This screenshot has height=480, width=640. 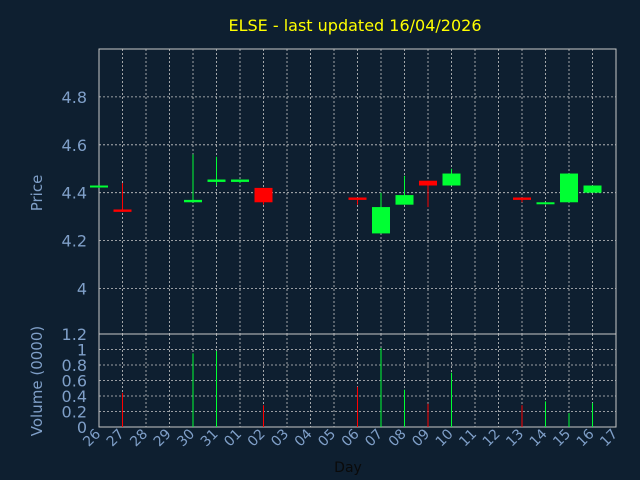 I want to click on price-tick-label: 4.4, so click(x=74, y=193).